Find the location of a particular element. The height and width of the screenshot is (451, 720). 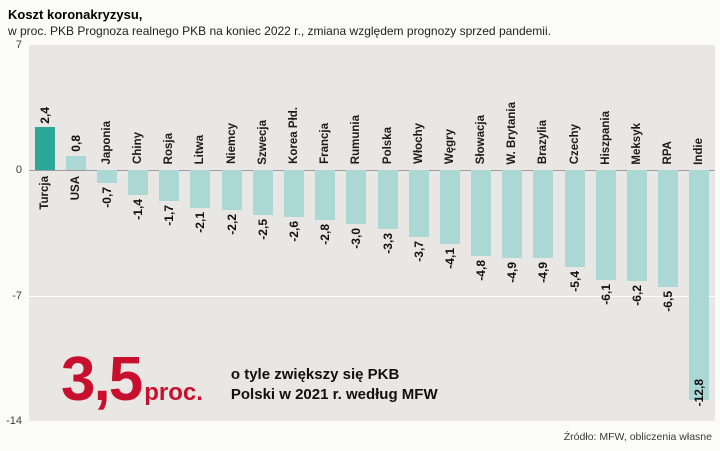

bar-value-label: -12,8 is located at coordinates (699, 393).